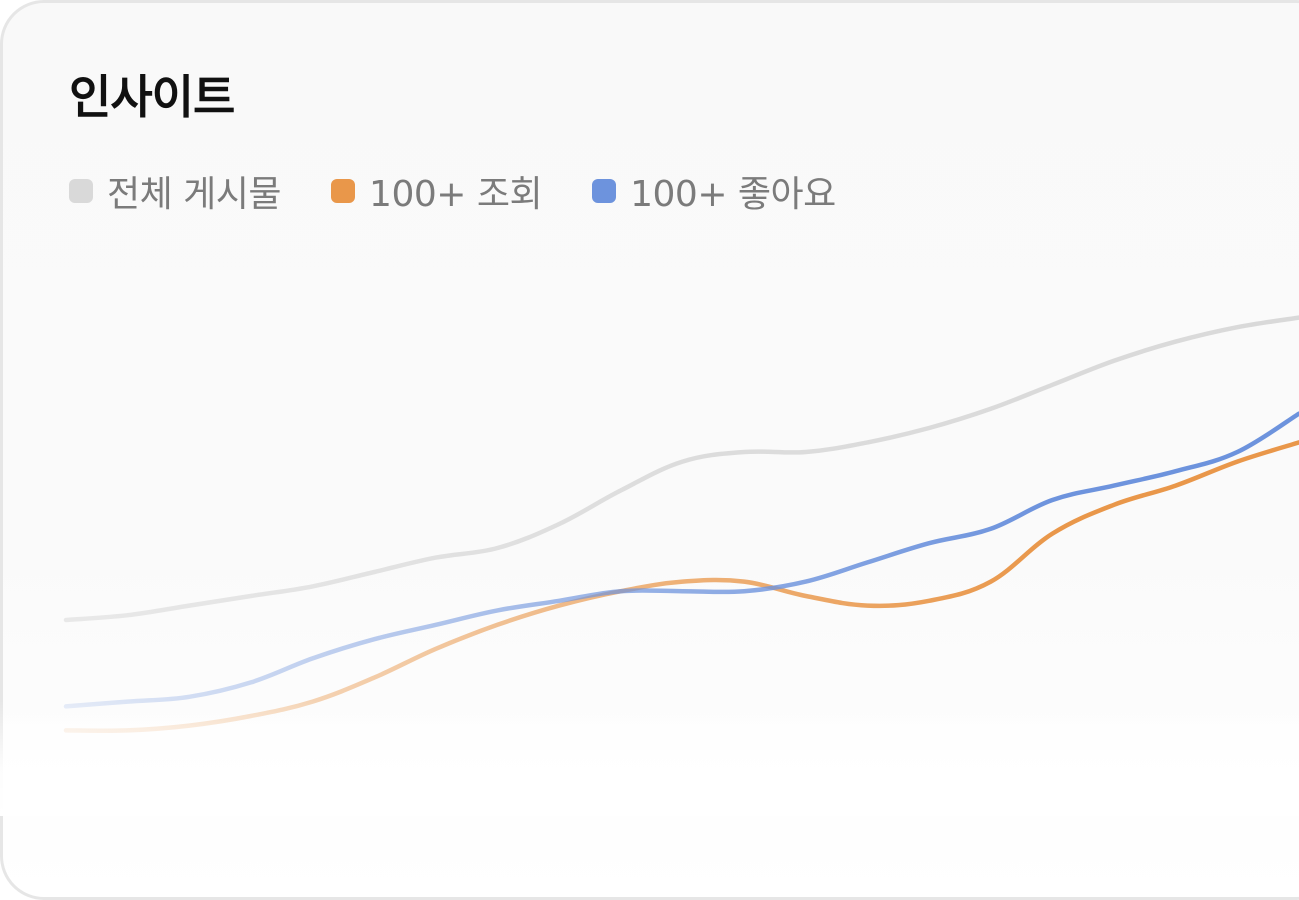 This screenshot has width=1299, height=900. I want to click on chart-legend: 전체 게시물 100+ 조회 100+ 좋아요, so click(477, 192).